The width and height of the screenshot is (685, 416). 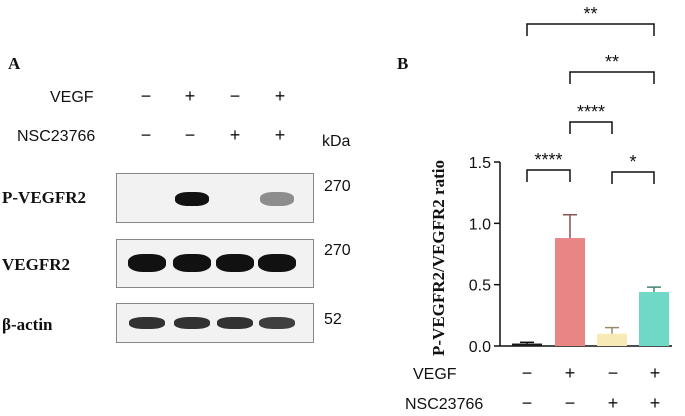 What do you see at coordinates (215, 263) in the screenshot?
I see `vegfr2-blot` at bounding box center [215, 263].